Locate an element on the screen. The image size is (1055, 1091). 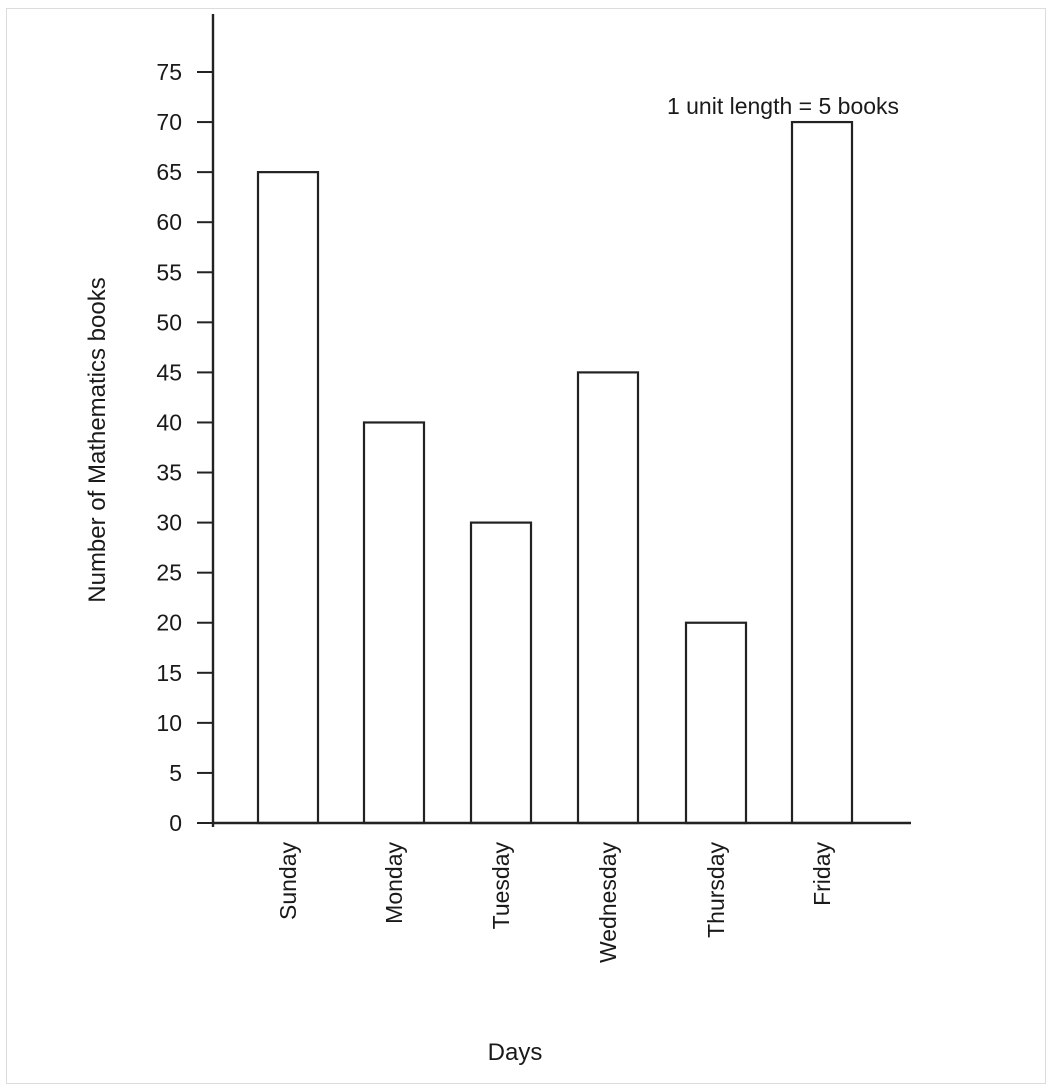
y-tick-label: 15 is located at coordinates (169, 673).